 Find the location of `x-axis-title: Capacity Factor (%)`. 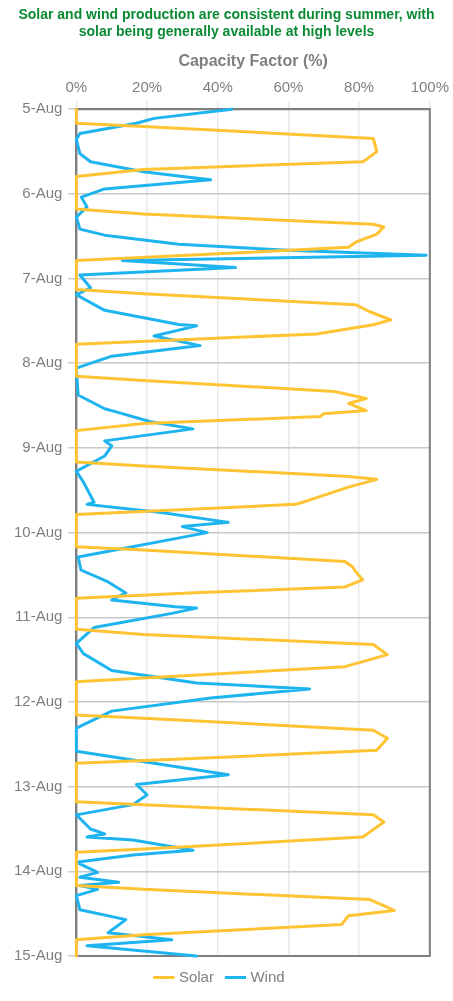

x-axis-title: Capacity Factor (%) is located at coordinates (253, 61).